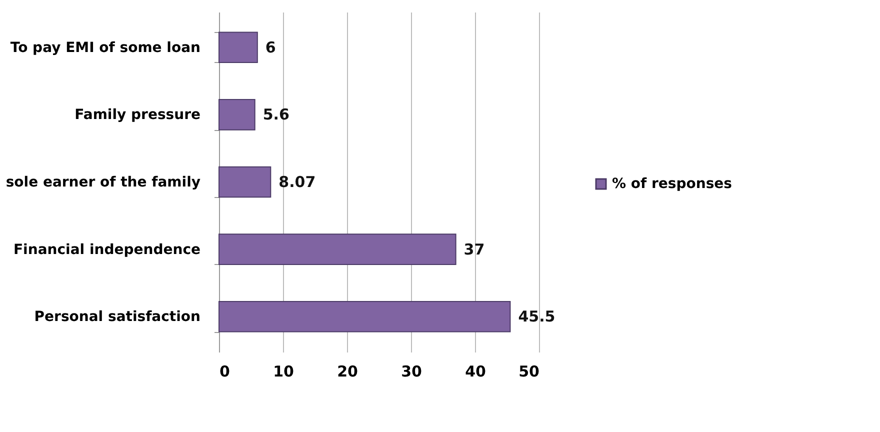 This screenshot has height=432, width=880. What do you see at coordinates (529, 371) in the screenshot?
I see `x-tick-label: 50` at bounding box center [529, 371].